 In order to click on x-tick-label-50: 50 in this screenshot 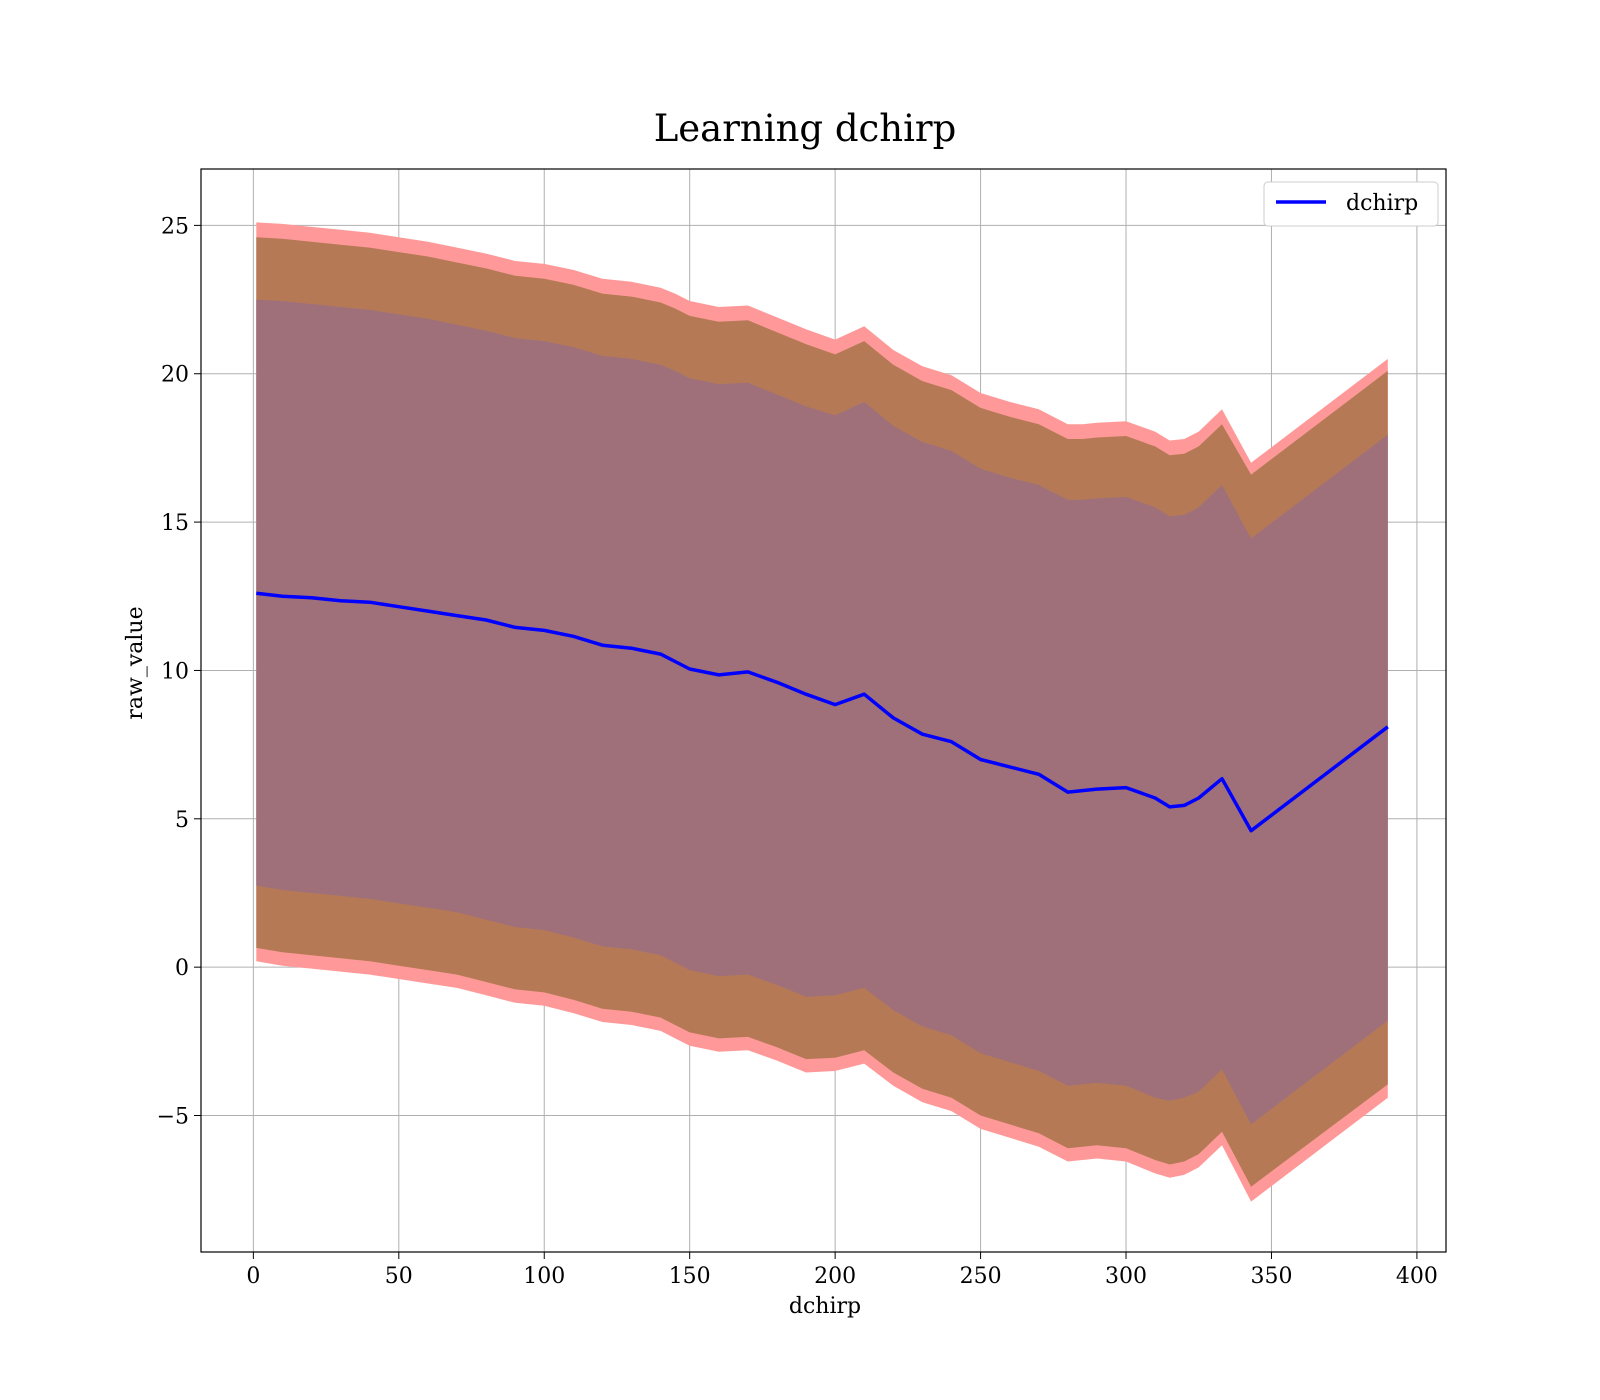, I will do `click(399, 1276)`.